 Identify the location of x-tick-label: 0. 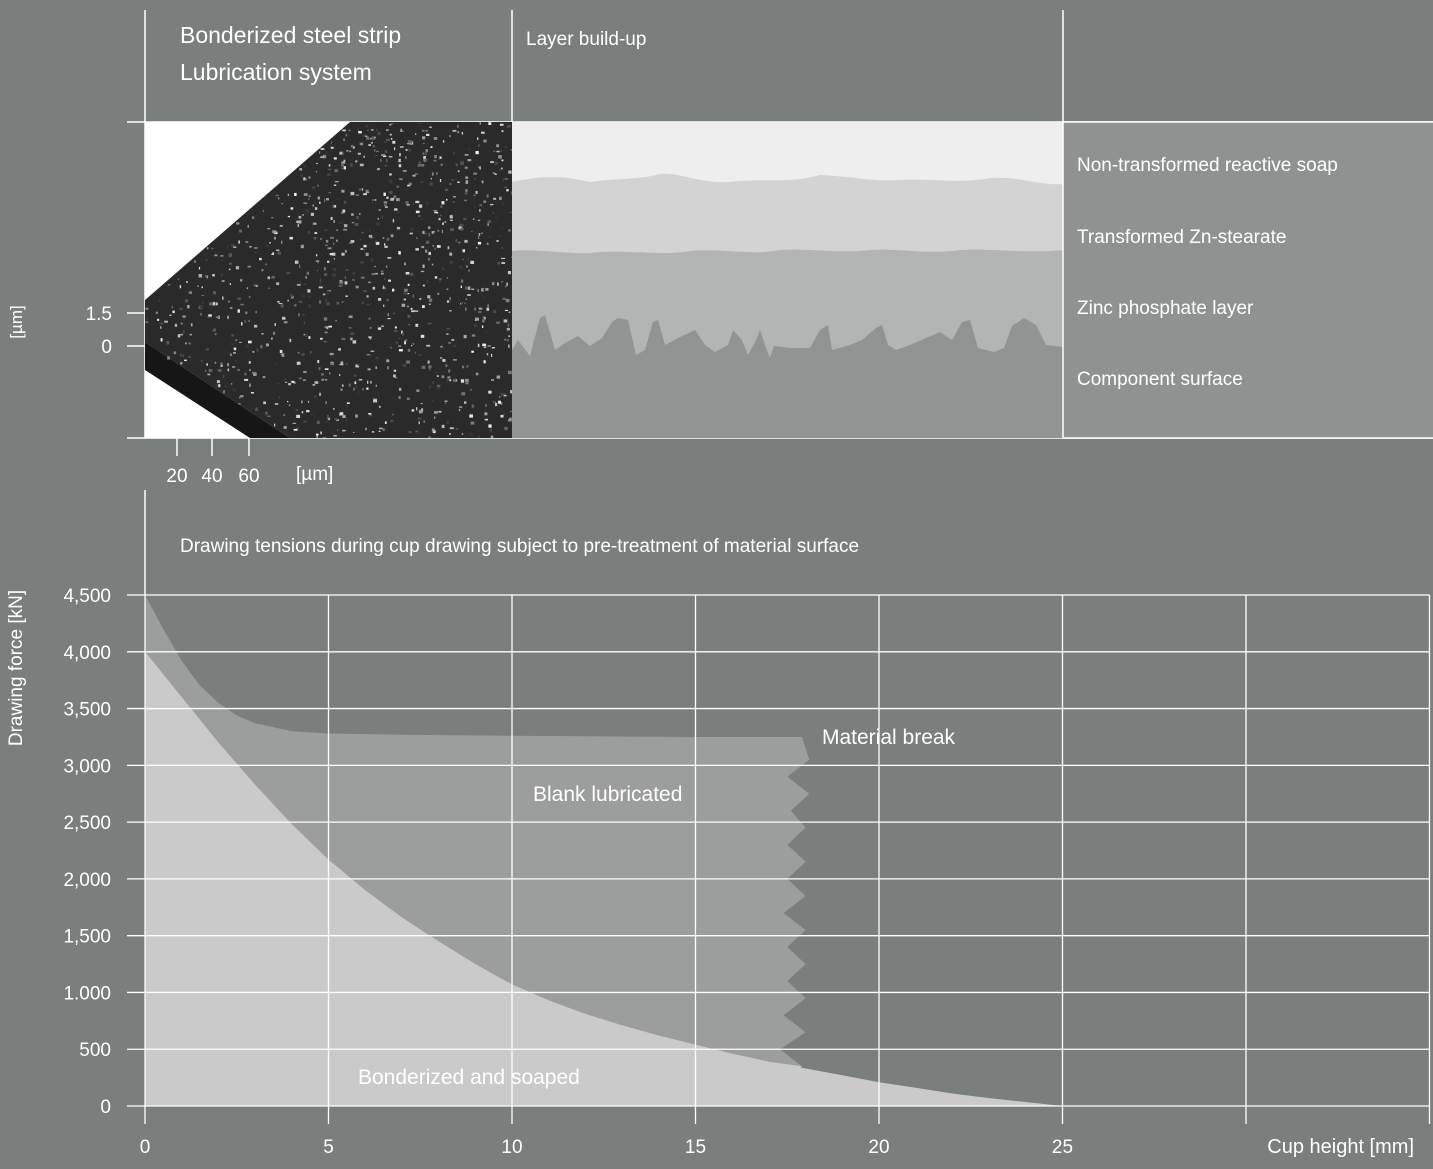
(145, 1147).